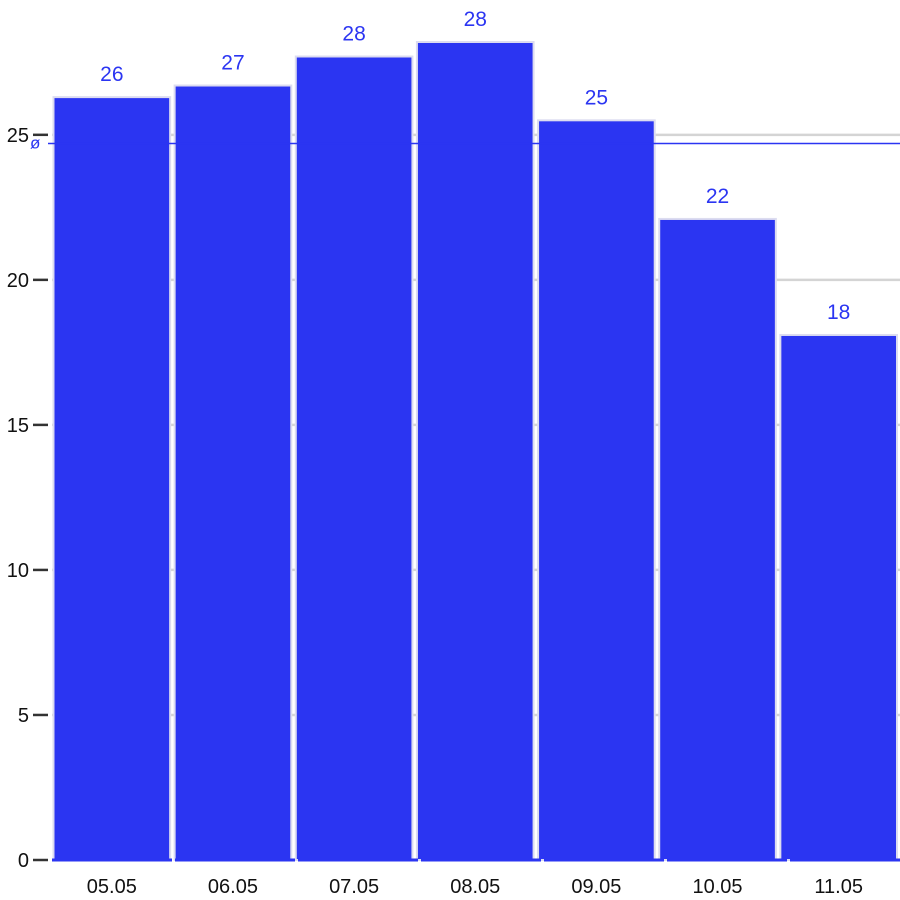 The height and width of the screenshot is (900, 900). Describe the element at coordinates (23, 861) in the screenshot. I see `y-tick-label: 0` at that location.